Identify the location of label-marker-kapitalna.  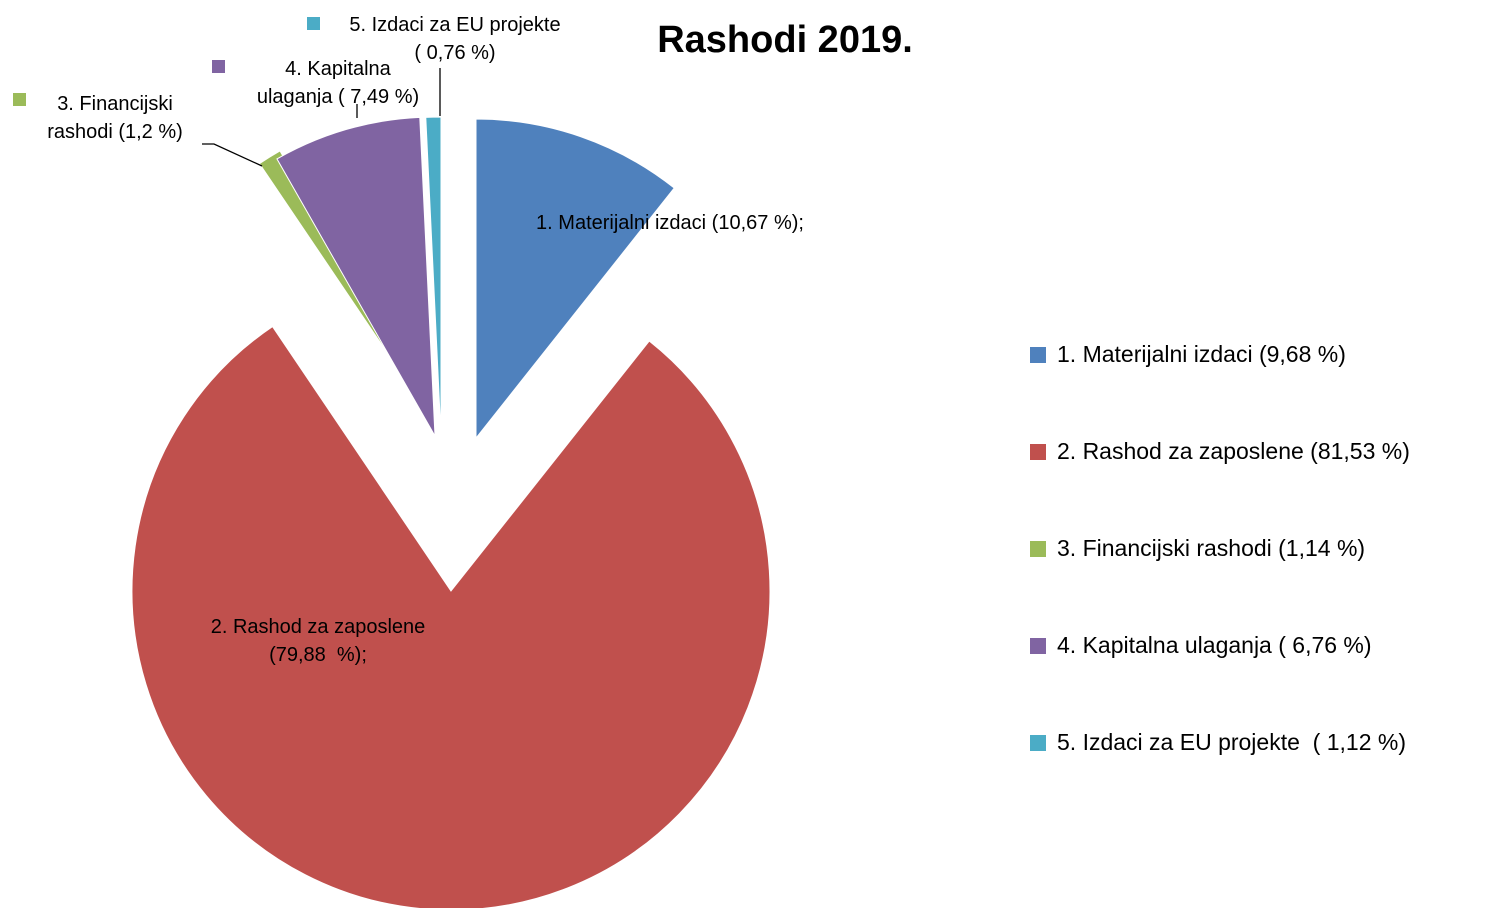
(218, 66).